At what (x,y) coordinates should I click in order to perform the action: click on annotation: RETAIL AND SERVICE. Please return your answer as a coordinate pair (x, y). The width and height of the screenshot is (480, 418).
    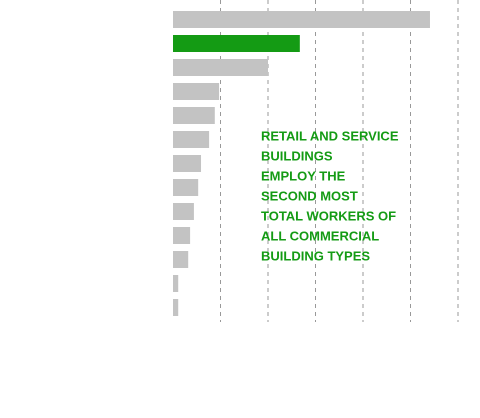
    Looking at the image, I should click on (330, 135).